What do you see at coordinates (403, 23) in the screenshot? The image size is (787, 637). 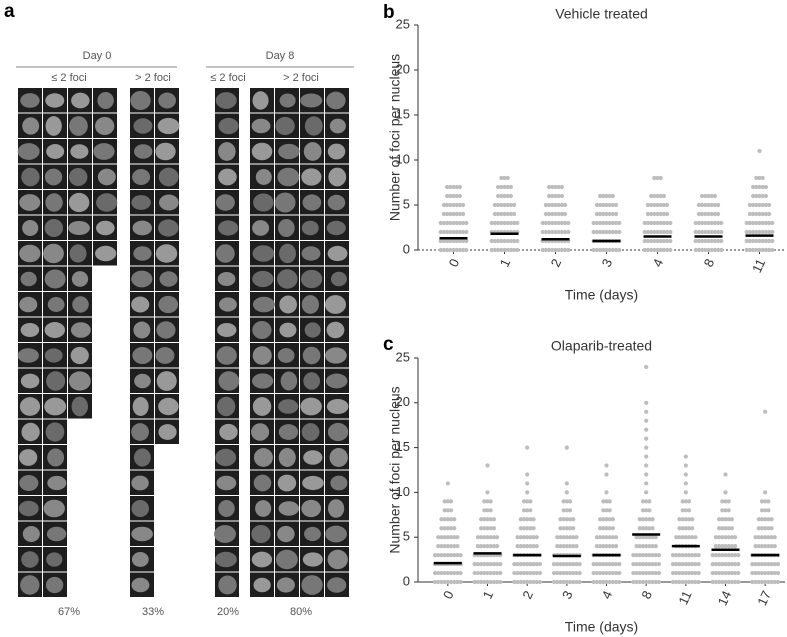 I see `y-tick-label: 25` at bounding box center [403, 23].